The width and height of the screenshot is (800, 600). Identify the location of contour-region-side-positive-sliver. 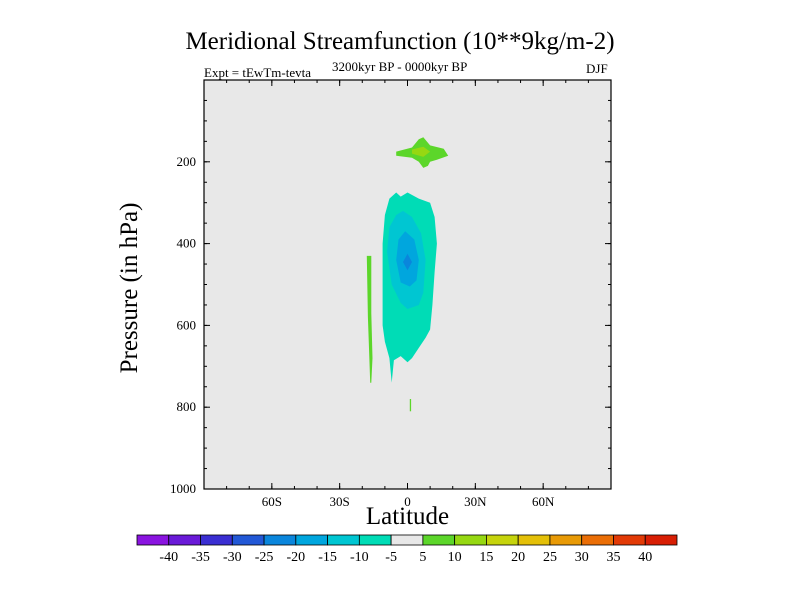
(369, 319).